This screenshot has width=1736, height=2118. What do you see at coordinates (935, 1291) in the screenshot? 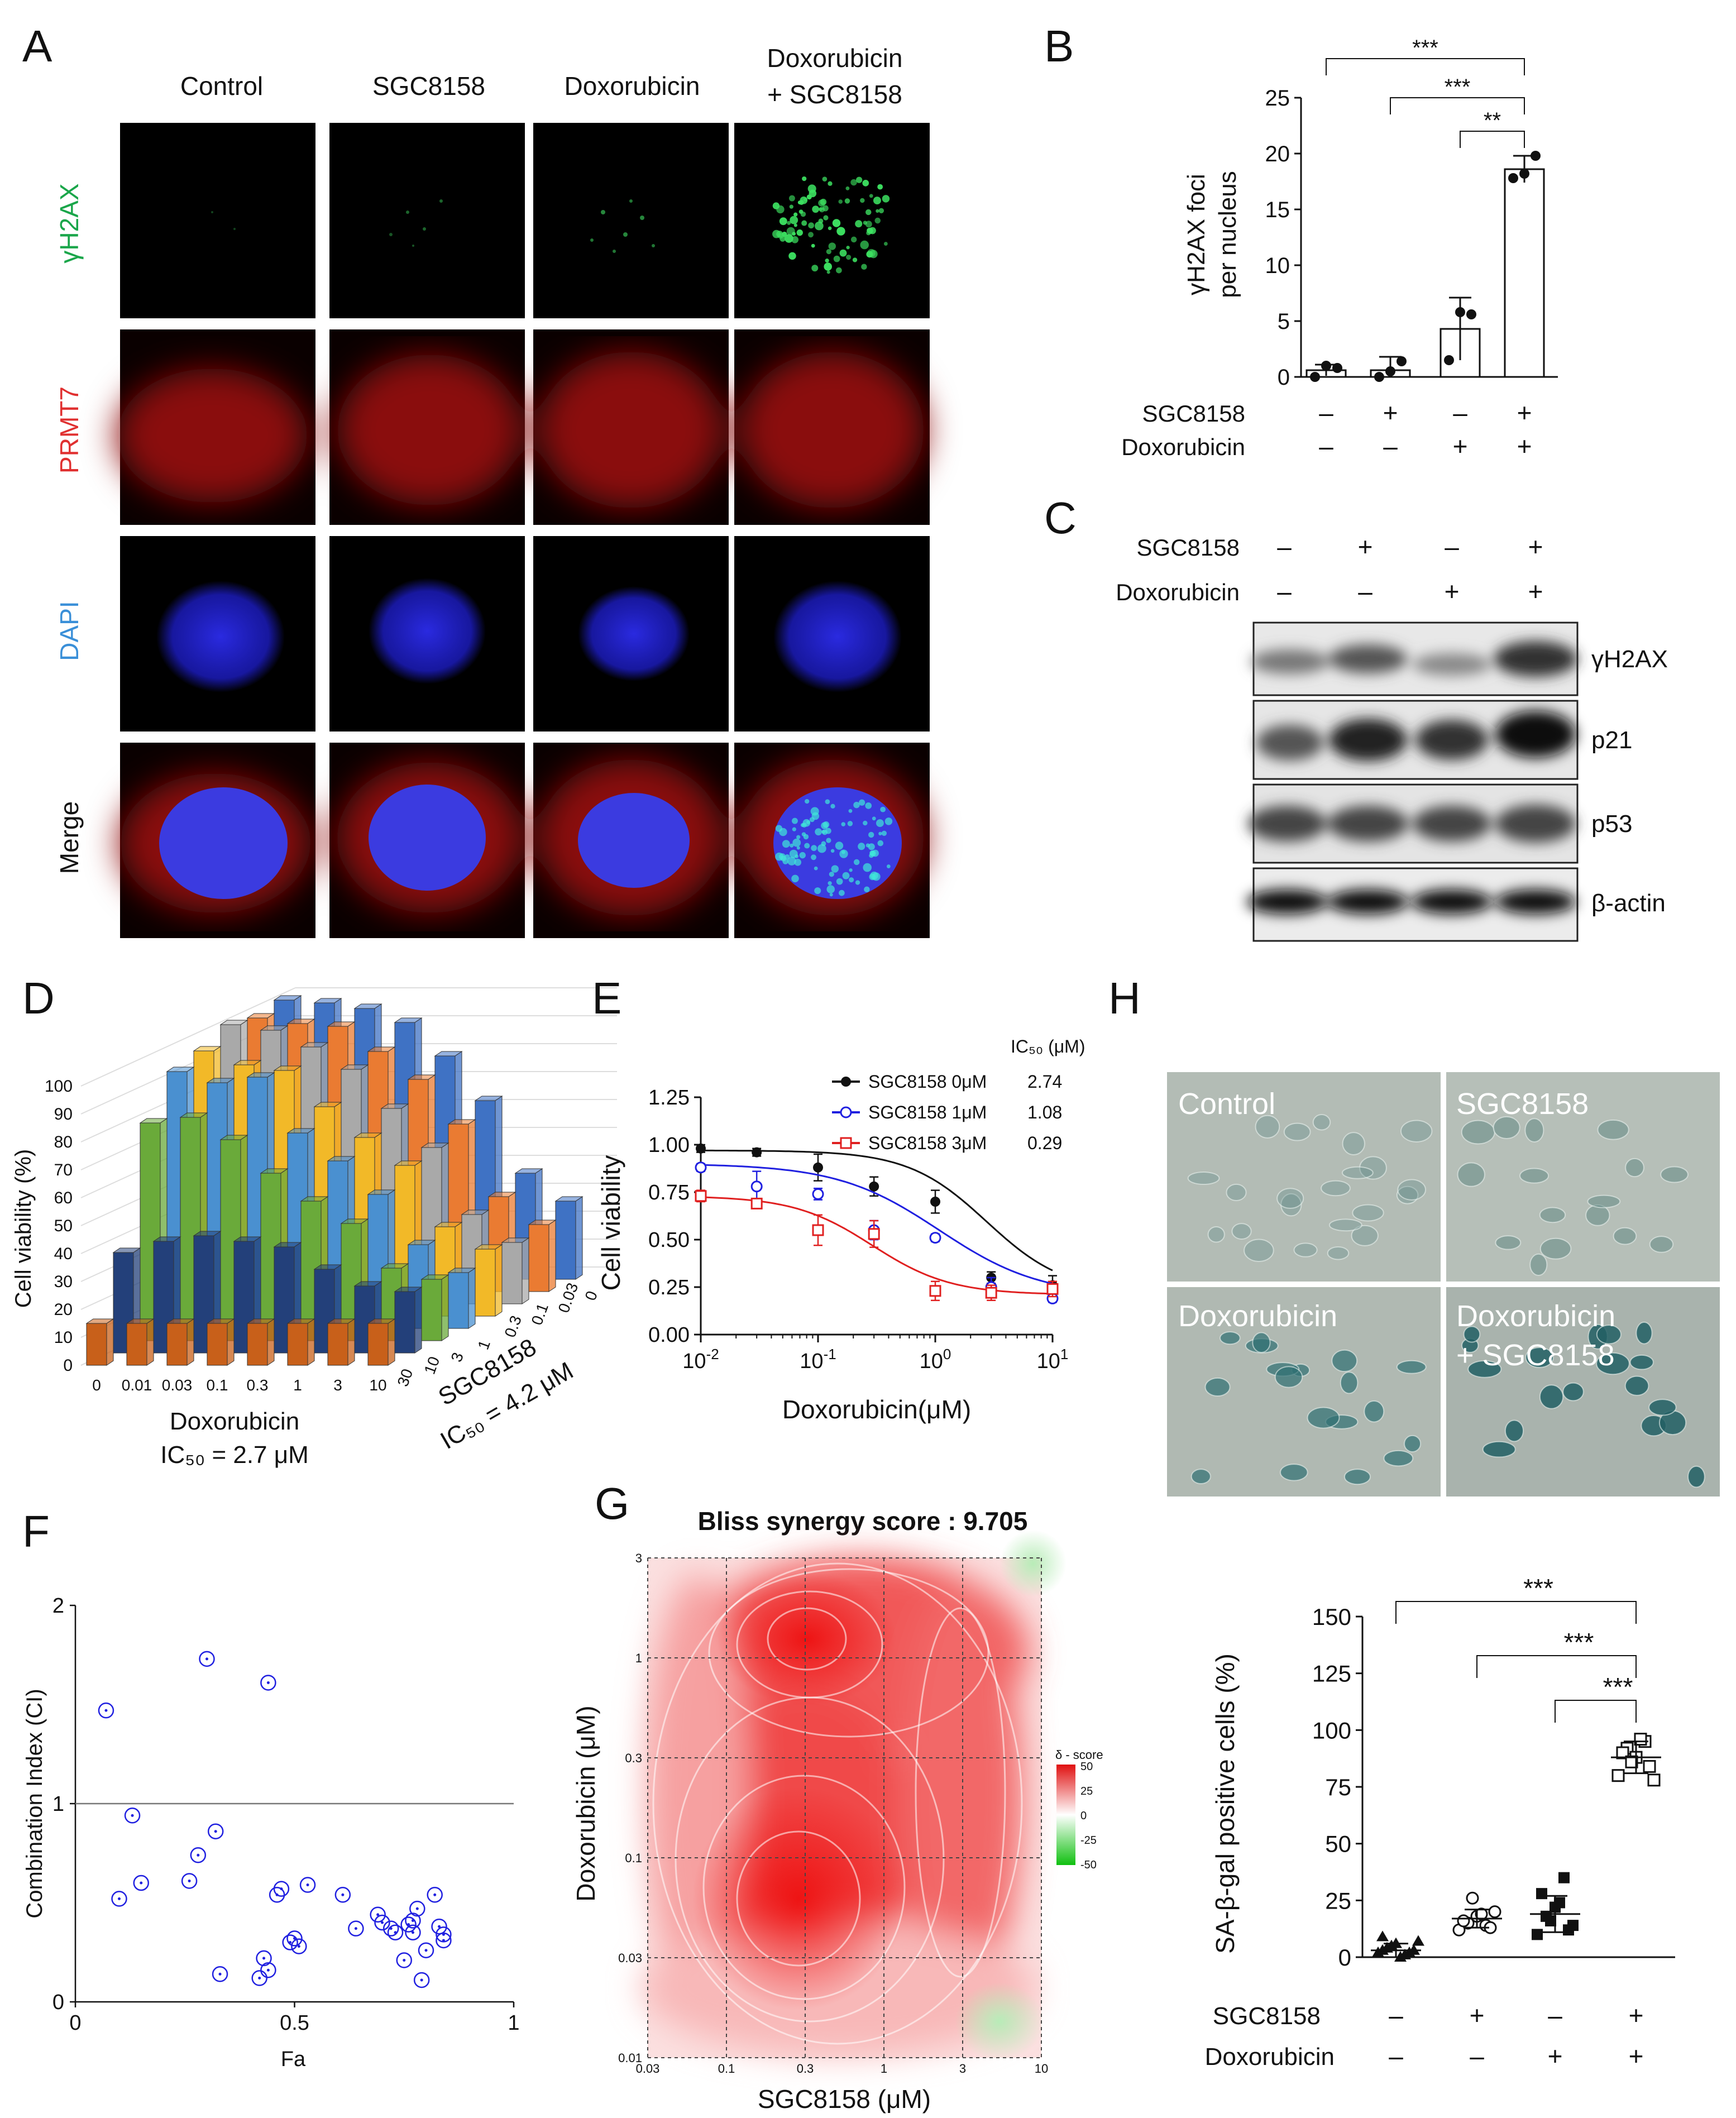
I see `e-point` at bounding box center [935, 1291].